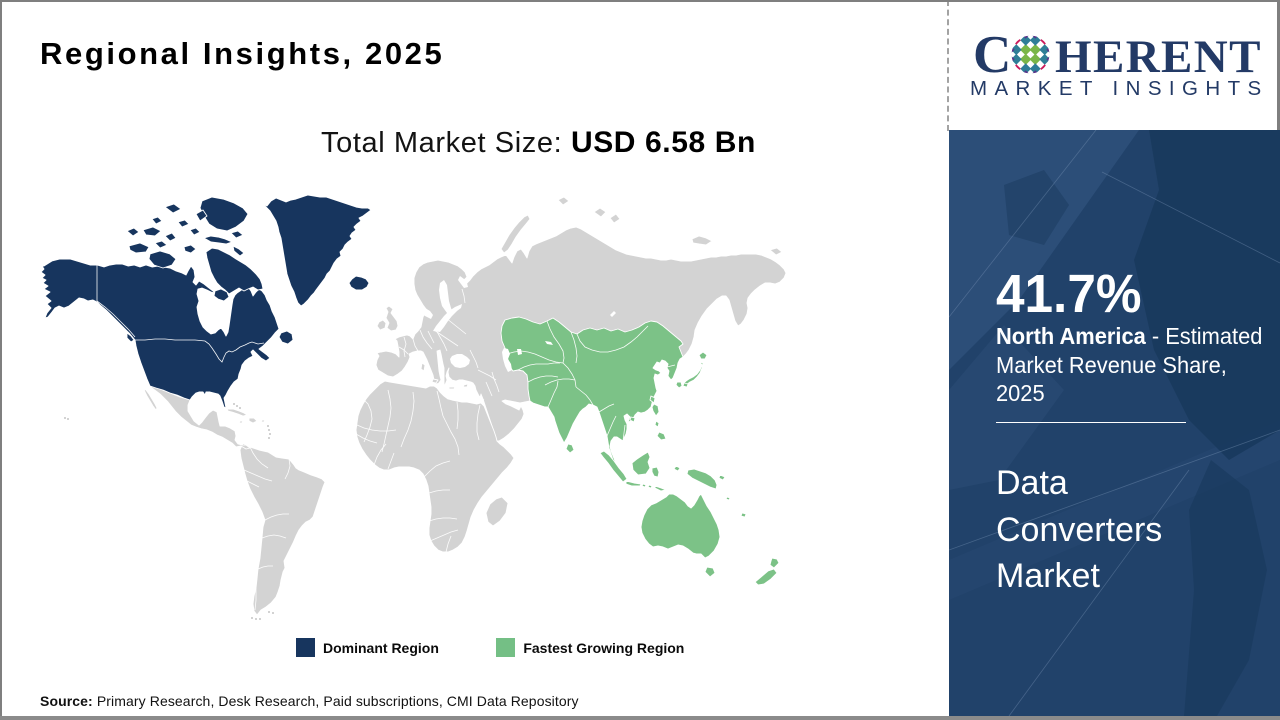 The height and width of the screenshot is (720, 1280). I want to click on svg-text: MARKET INSIGHTS, so click(1119, 88).